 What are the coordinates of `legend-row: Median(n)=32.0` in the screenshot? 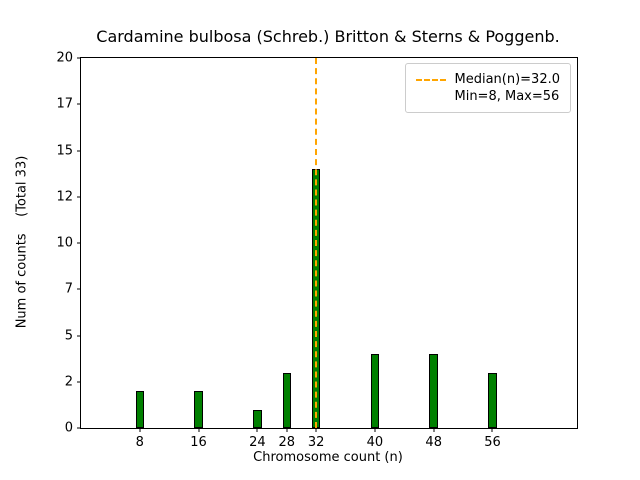 It's located at (488, 79).